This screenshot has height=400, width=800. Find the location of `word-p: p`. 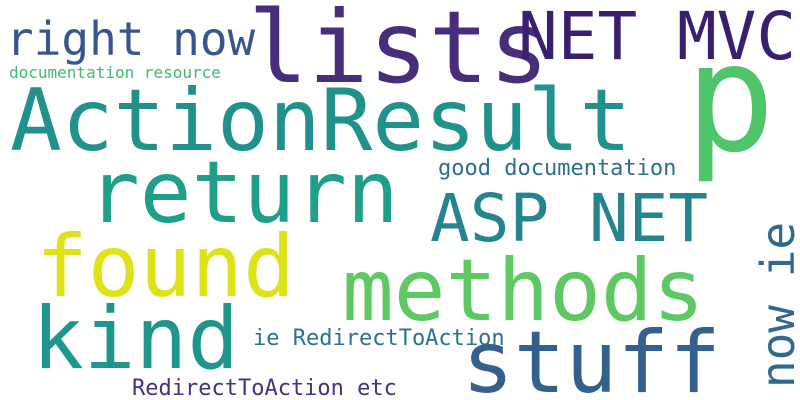

word-p: p is located at coordinates (730, 99).